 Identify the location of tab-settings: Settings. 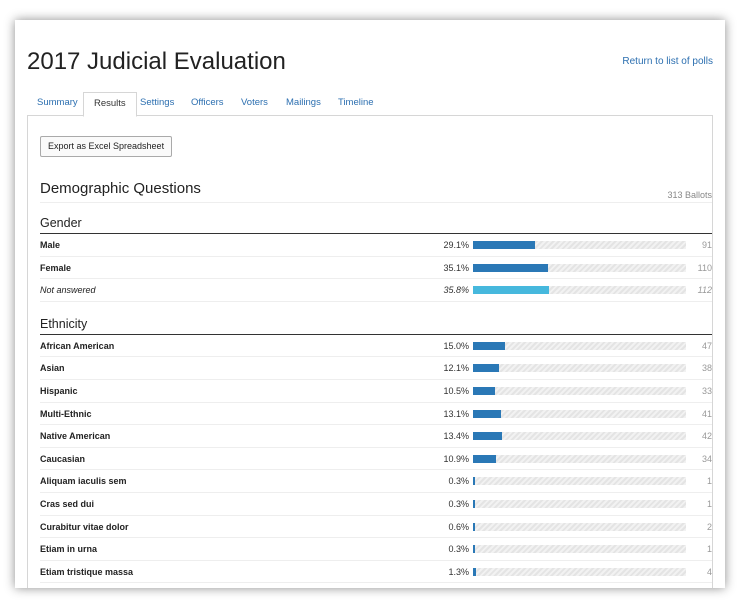
(157, 102).